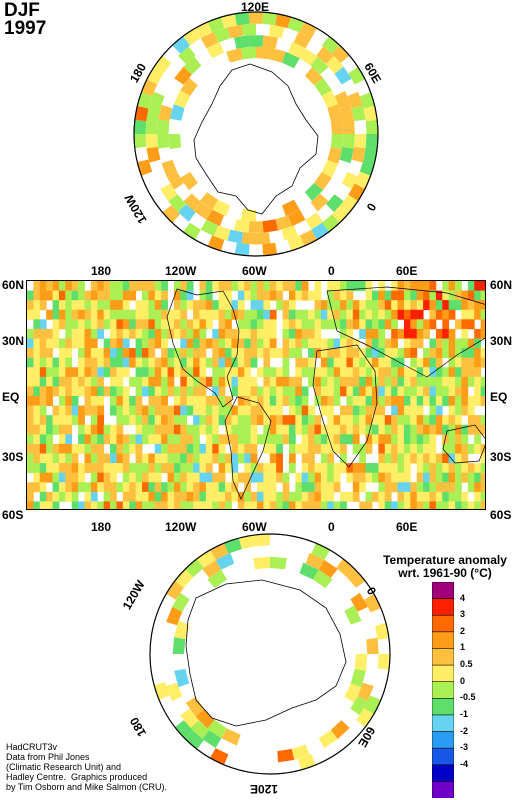 This screenshot has height=800, width=512. What do you see at coordinates (443, 673) in the screenshot?
I see `legend-swatch` at bounding box center [443, 673].